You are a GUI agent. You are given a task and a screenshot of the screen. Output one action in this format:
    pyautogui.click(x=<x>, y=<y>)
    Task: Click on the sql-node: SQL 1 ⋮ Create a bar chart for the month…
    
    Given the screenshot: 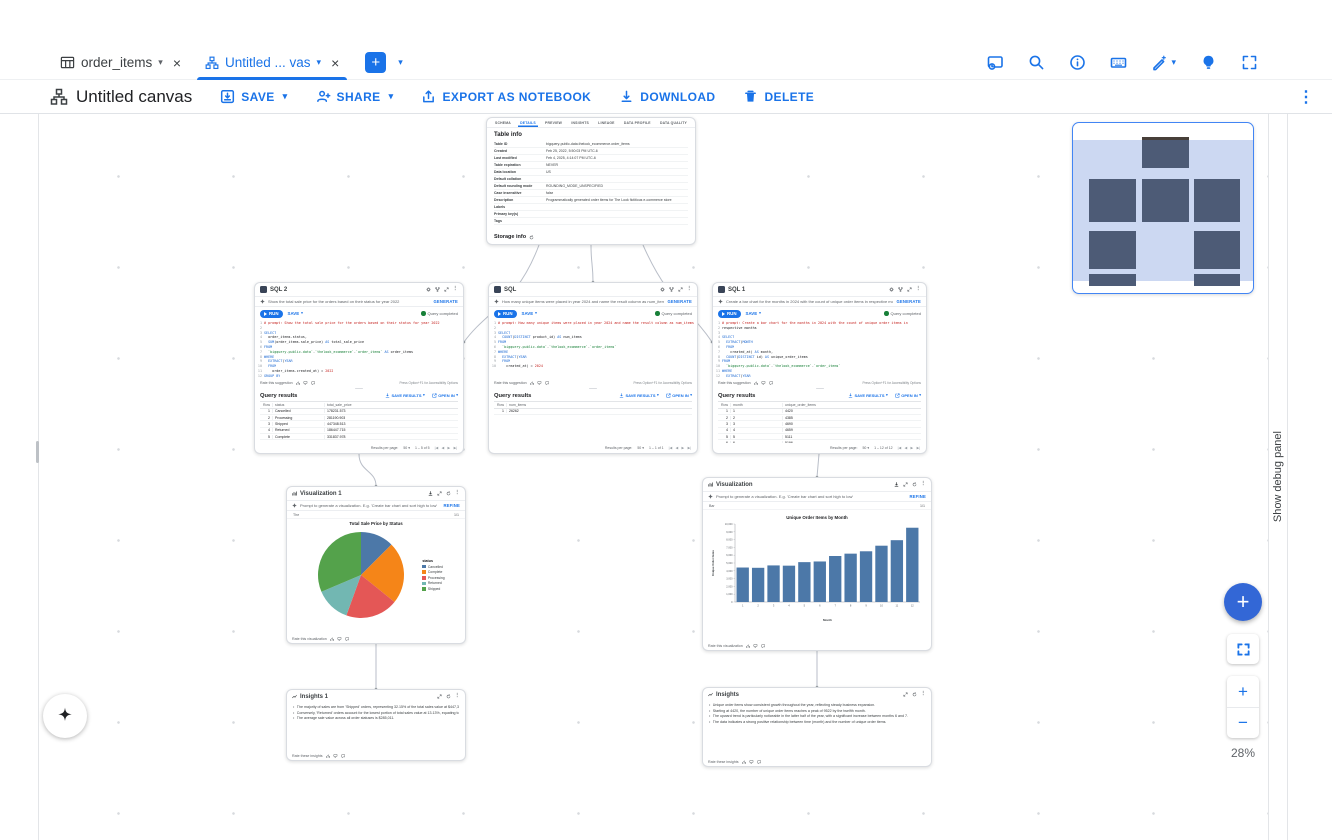 What is the action you would take?
    pyautogui.click(x=819, y=368)
    